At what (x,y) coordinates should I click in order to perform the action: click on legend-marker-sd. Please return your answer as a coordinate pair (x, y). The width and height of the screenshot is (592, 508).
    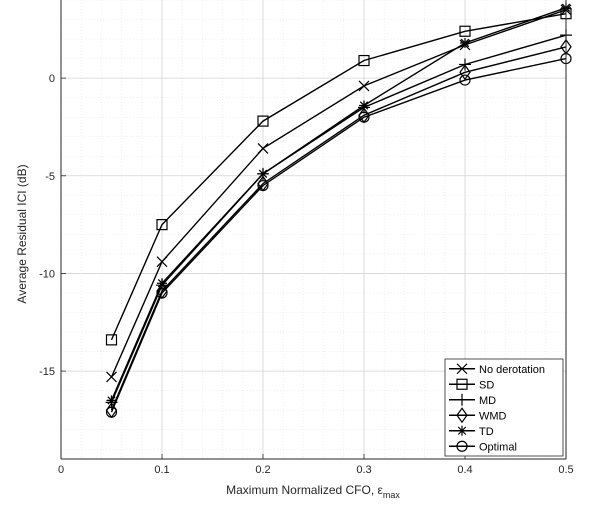
    Looking at the image, I should click on (462, 384).